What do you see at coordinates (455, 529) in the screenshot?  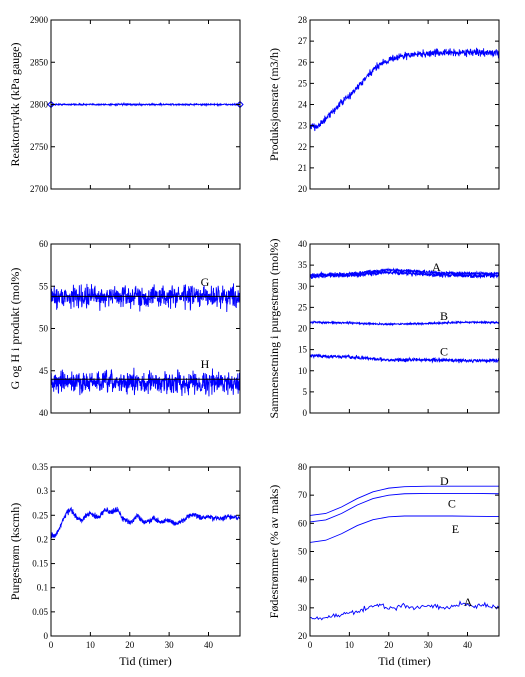 I see `series-annotation: E` at bounding box center [455, 529].